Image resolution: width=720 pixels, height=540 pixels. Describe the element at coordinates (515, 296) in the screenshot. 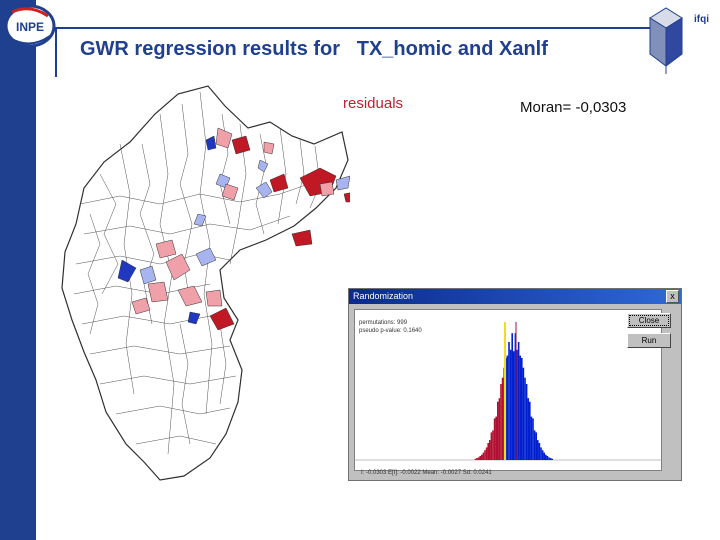

I see `dialog-title-bar: Randomization x` at that location.